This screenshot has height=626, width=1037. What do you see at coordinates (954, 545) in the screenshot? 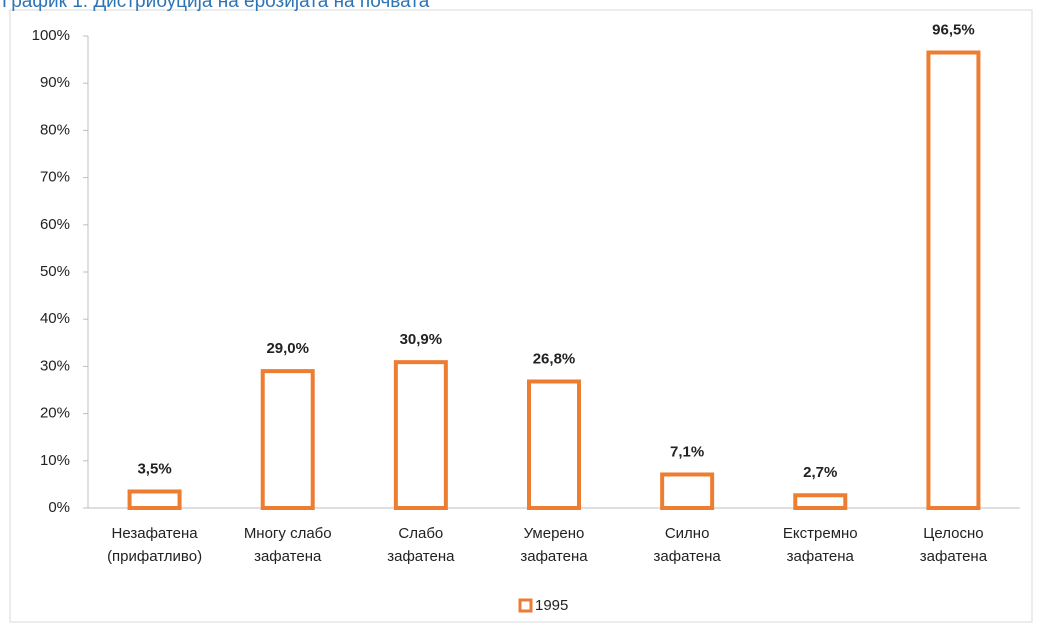
I see `x-tick-label: Целосно зафатена` at bounding box center [954, 545].